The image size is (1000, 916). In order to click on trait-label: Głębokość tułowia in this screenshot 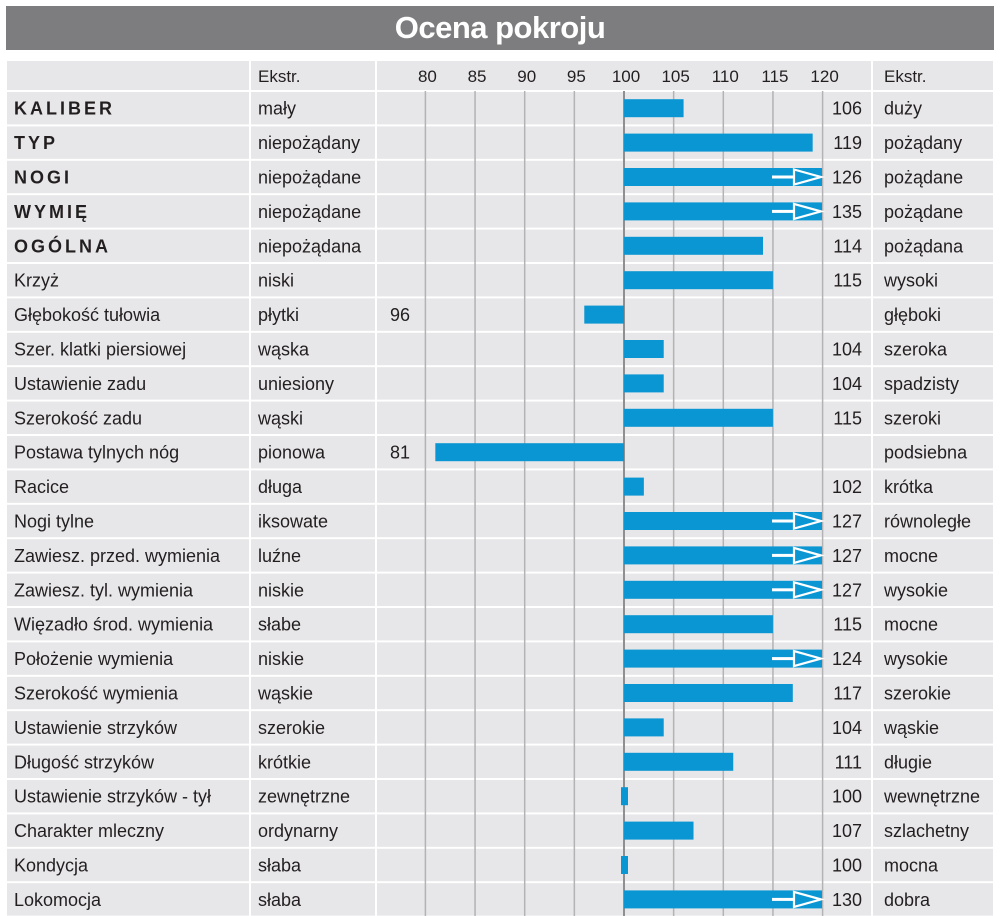, I will do `click(87, 315)`.